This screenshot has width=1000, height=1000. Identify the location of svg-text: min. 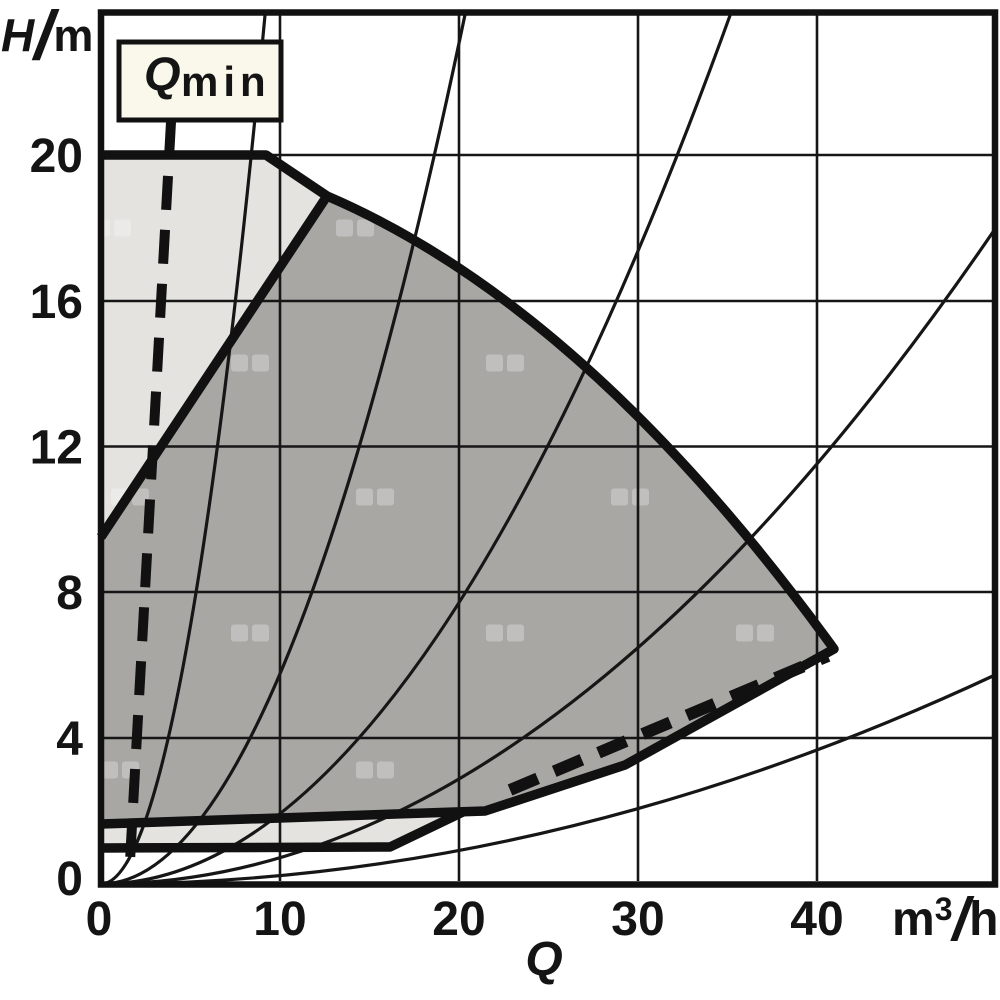
(226, 81).